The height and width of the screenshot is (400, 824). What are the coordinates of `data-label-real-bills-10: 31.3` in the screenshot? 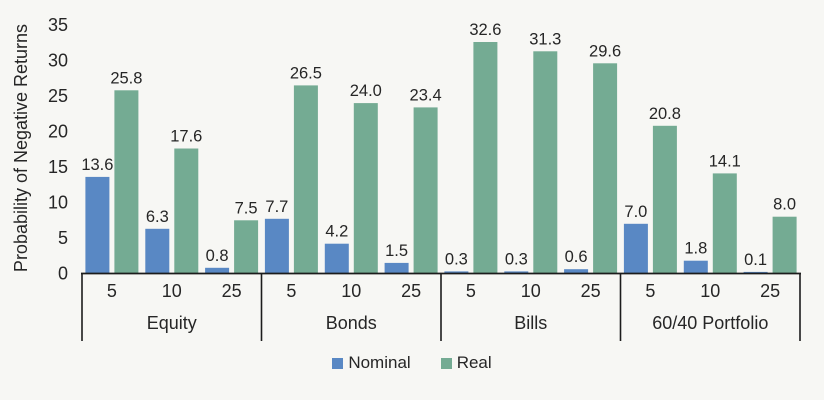 It's located at (545, 39).